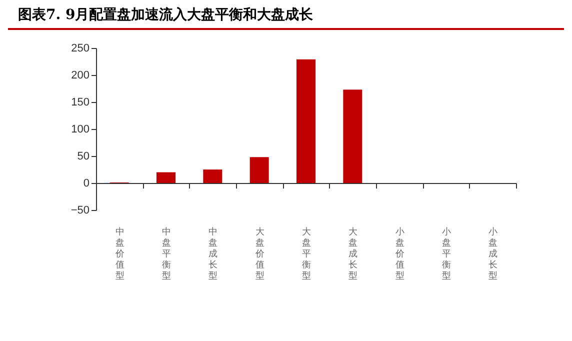  I want to click on x-tick-label: 中盘平衡型, so click(166, 254).